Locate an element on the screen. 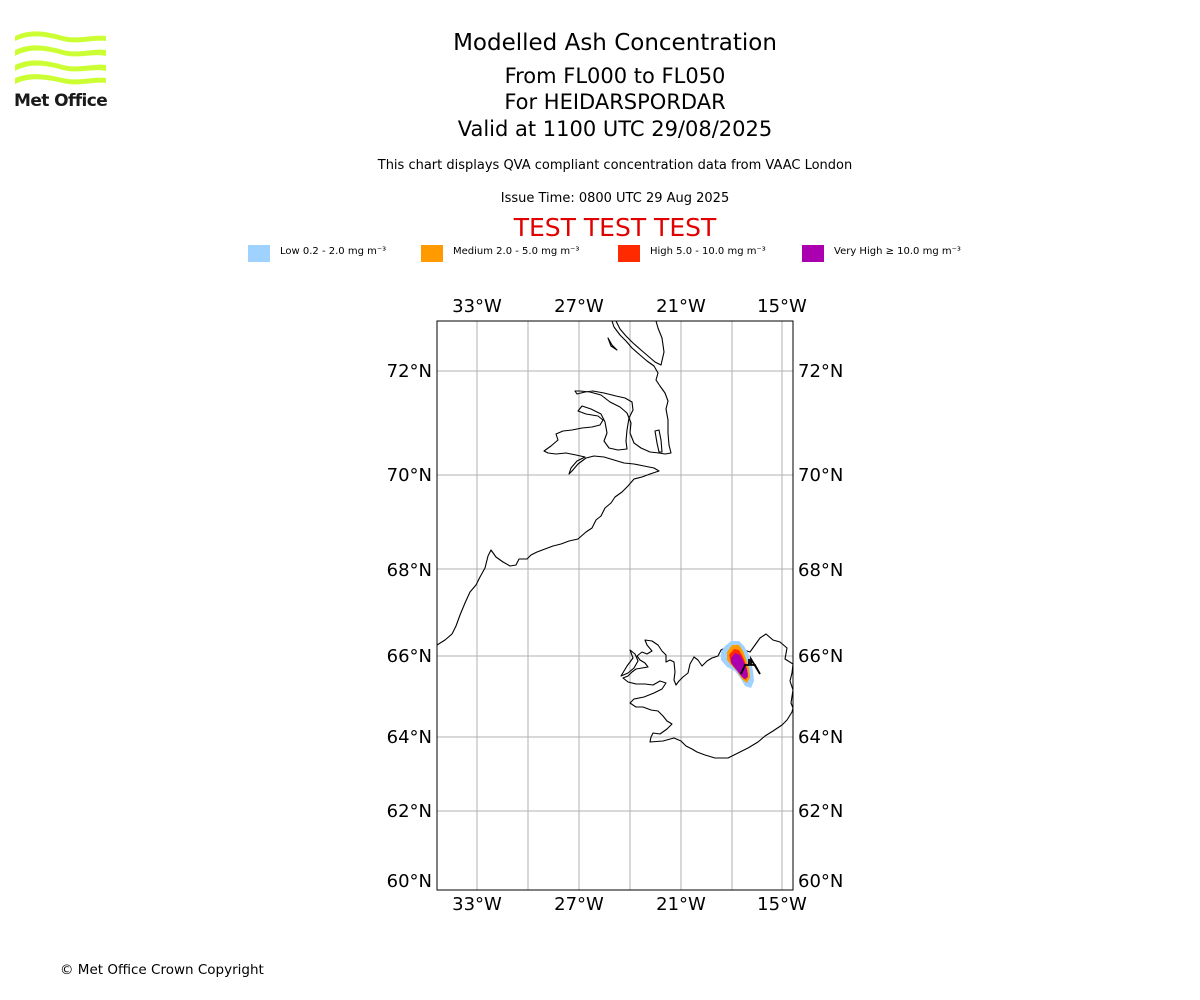  lat-tick-right-70n: 70°N is located at coordinates (820, 475).